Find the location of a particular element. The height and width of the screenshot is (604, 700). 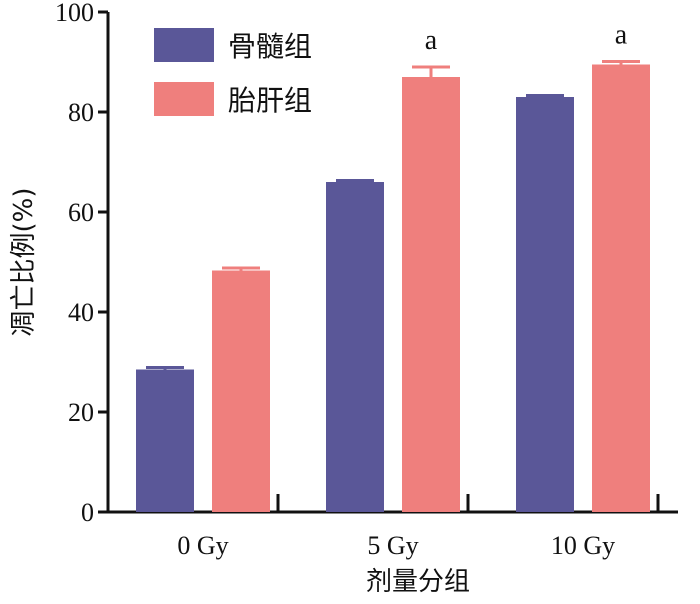

x-tick-label: 5 Gy is located at coordinates (392, 545).